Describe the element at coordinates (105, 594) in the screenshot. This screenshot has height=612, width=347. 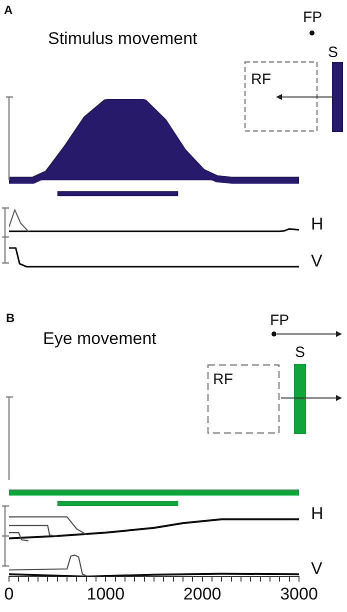
I see `x-tick-label: 1000` at that location.